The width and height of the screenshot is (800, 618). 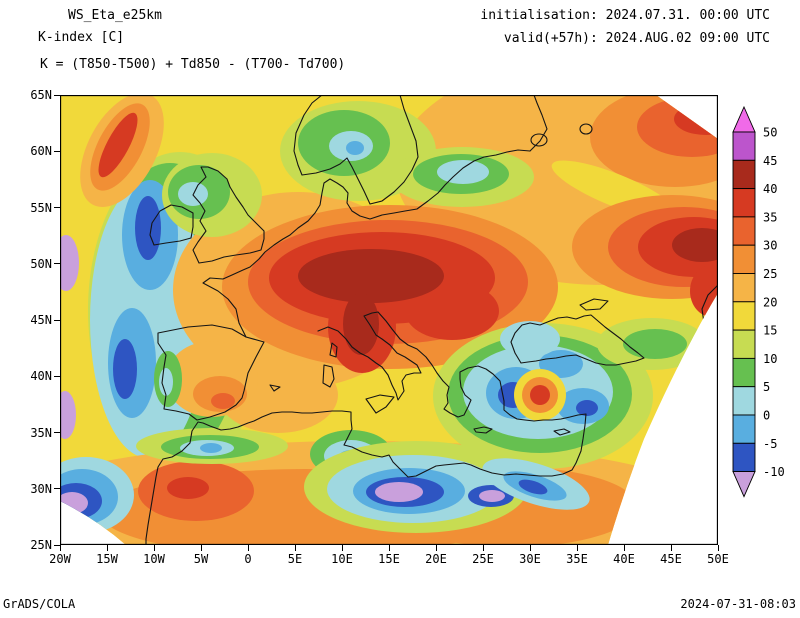 I want to click on lat-tick-label: 40N, so click(x=41, y=376).